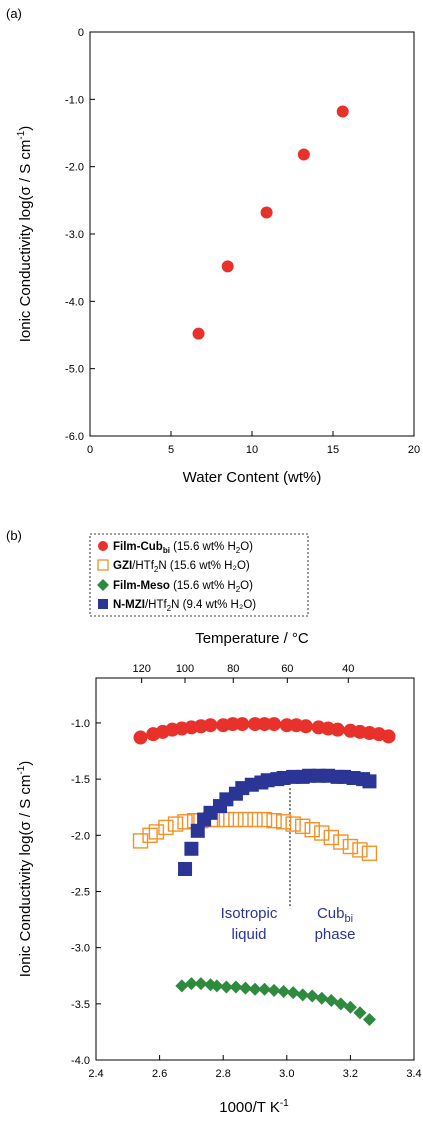 The image size is (423, 1126). I want to click on top-tick-label: 60, so click(287, 669).